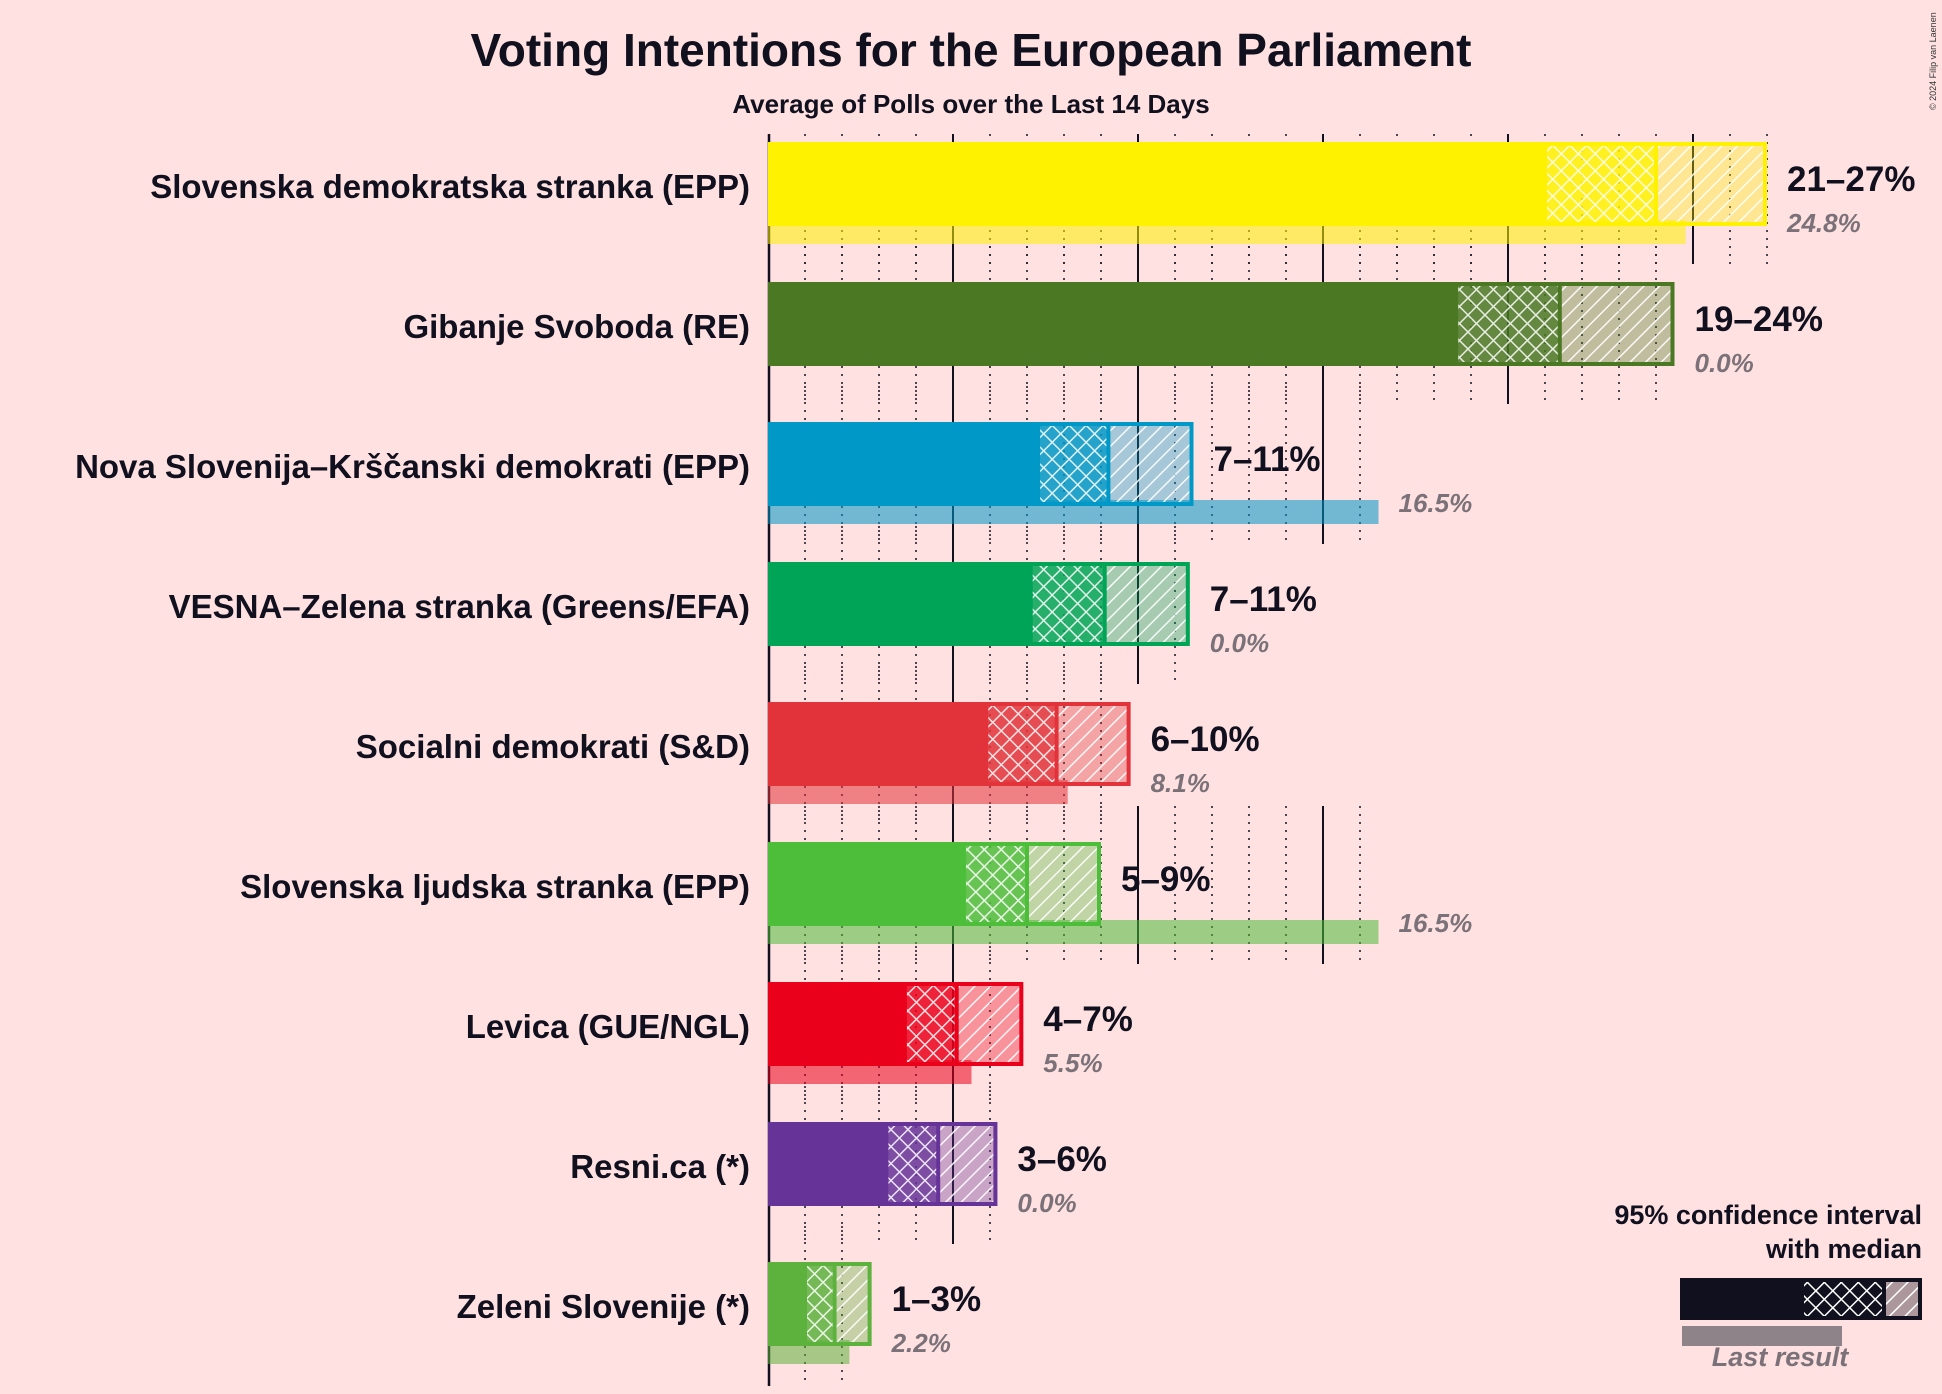  Describe the element at coordinates (1933, 61) in the screenshot. I see `copyright-notice: © 2024 Filip van Laenen` at that location.